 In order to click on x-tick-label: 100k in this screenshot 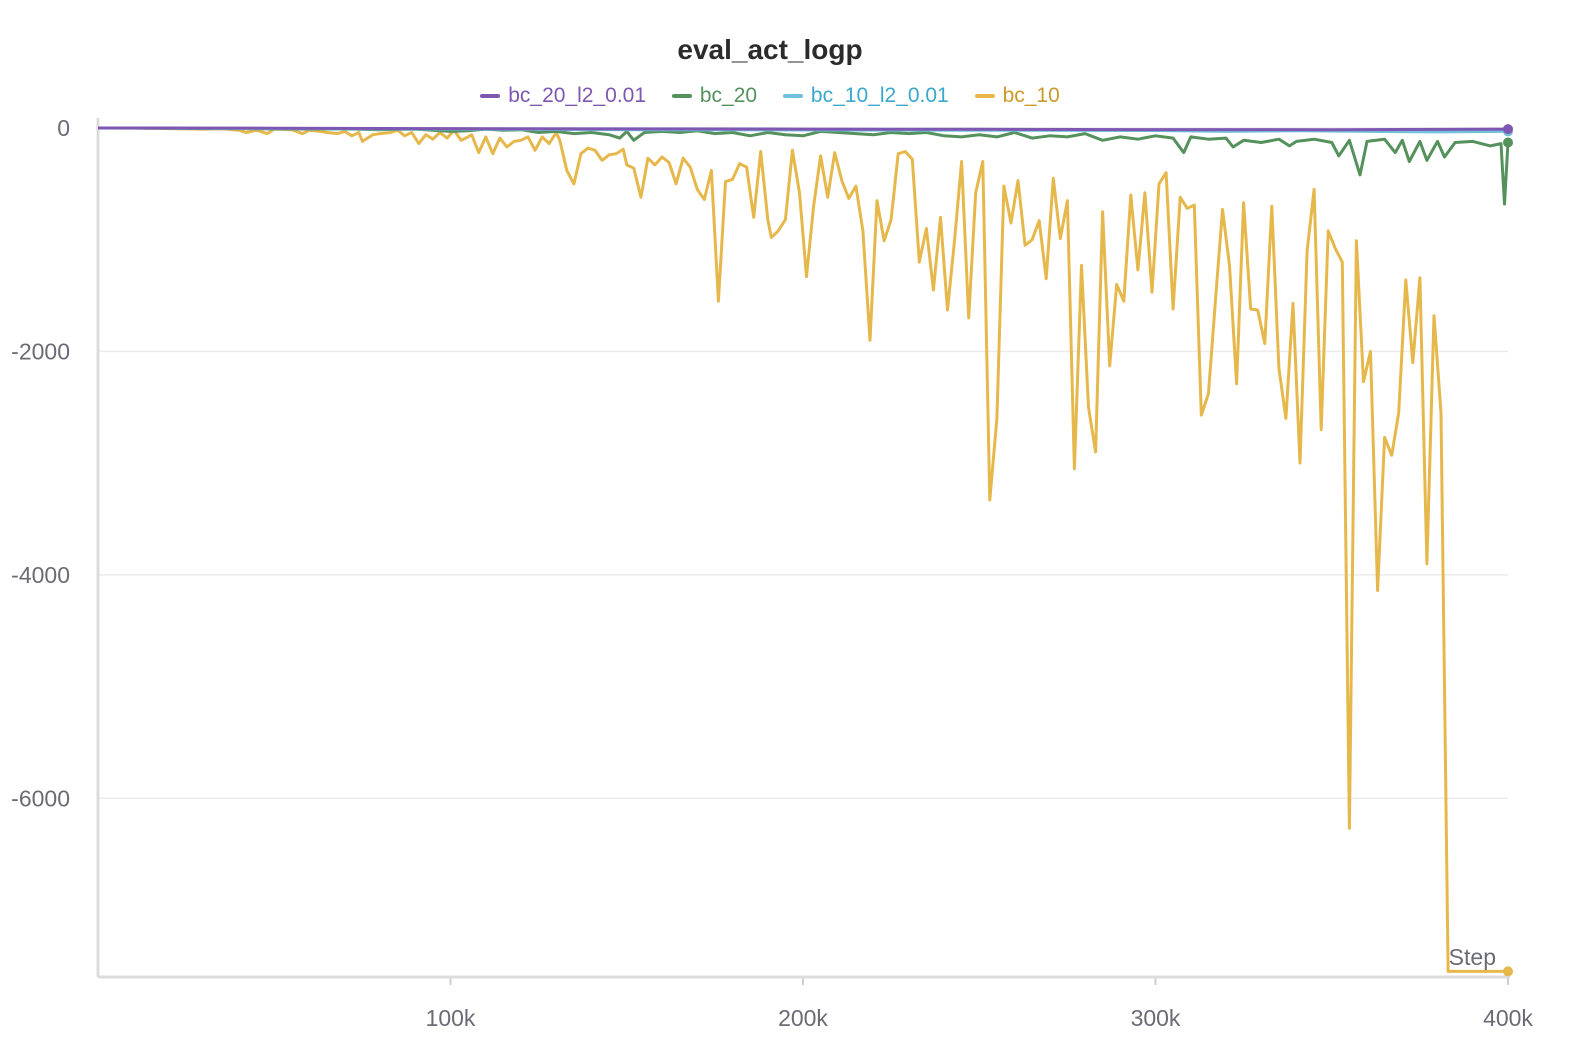, I will do `click(451, 1018)`.